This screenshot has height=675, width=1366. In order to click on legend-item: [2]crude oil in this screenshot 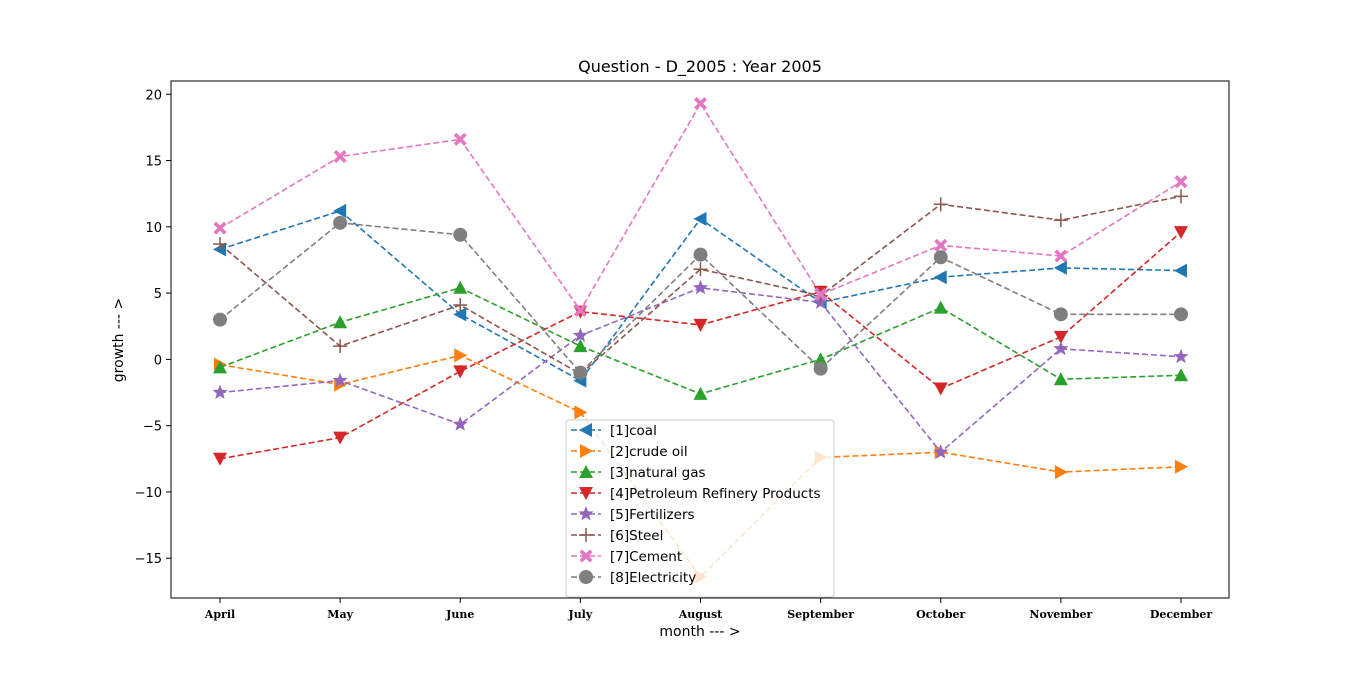, I will do `click(629, 452)`.